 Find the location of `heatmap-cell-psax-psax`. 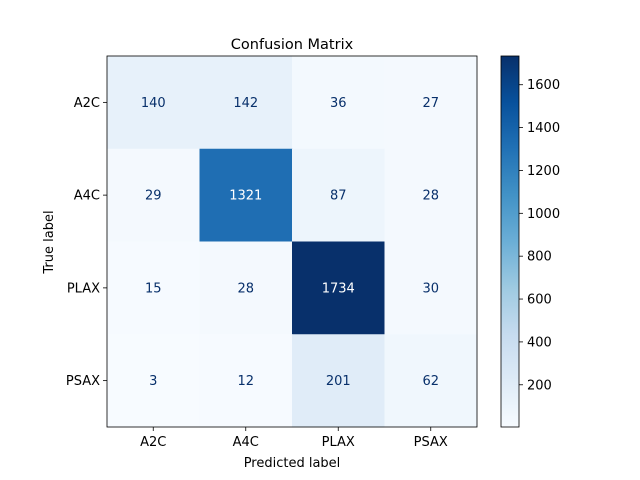

heatmap-cell-psax-psax is located at coordinates (431, 381).